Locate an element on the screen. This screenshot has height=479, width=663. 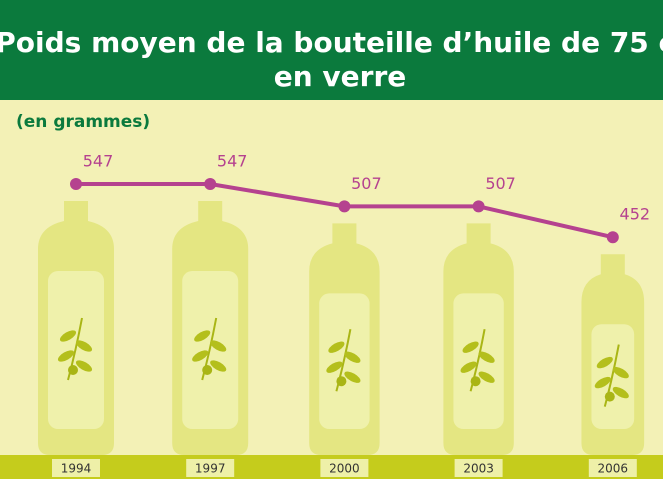
x-tick-label: 1997 is located at coordinates (210, 469).